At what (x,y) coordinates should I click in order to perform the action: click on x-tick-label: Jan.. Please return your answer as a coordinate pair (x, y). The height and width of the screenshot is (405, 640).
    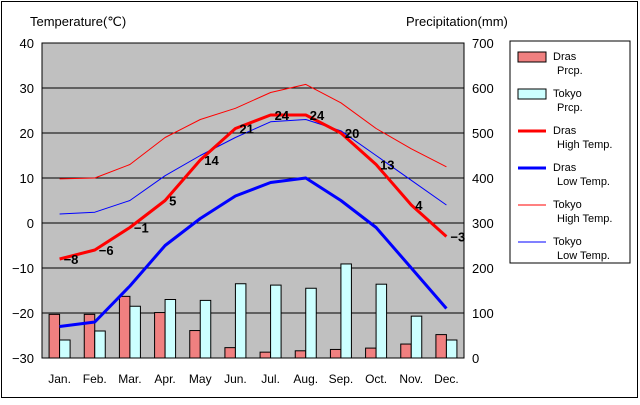
    Looking at the image, I should click on (59, 379).